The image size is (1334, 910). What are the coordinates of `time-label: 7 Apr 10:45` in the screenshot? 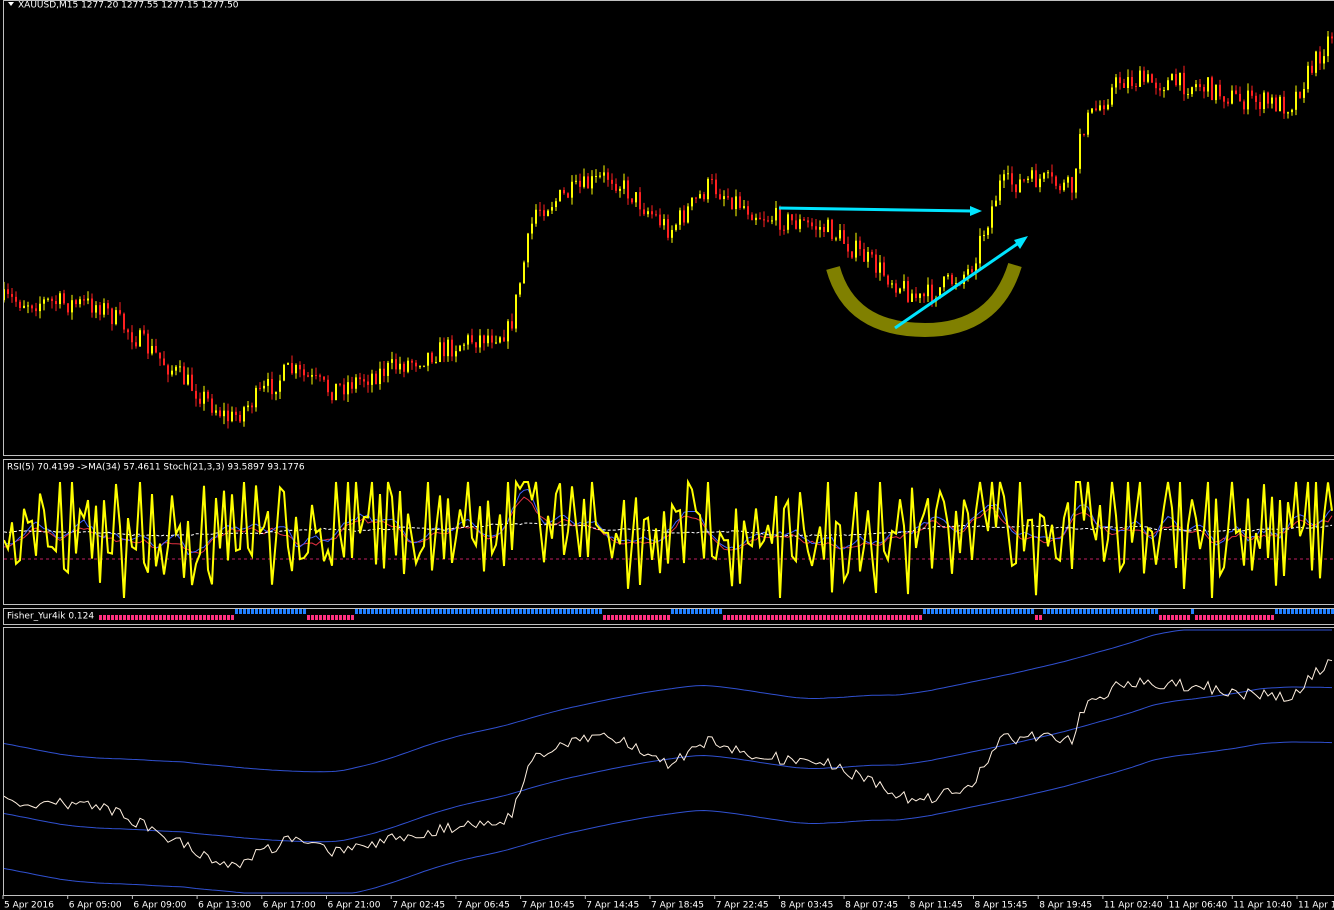 It's located at (548, 905).